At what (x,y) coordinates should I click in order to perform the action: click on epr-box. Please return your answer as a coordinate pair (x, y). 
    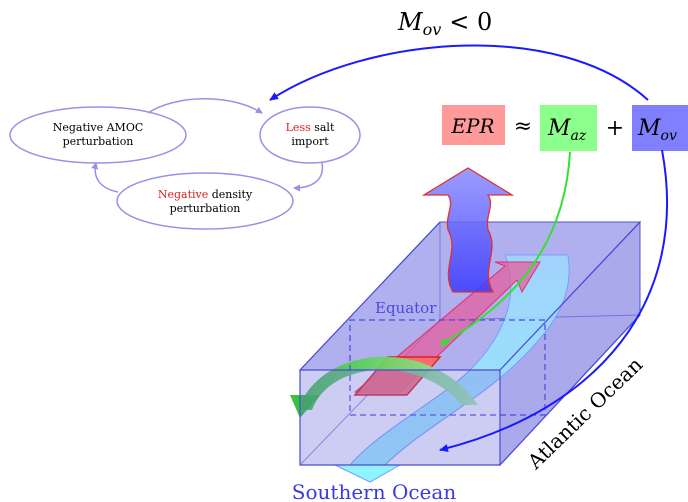
    Looking at the image, I should click on (473, 125).